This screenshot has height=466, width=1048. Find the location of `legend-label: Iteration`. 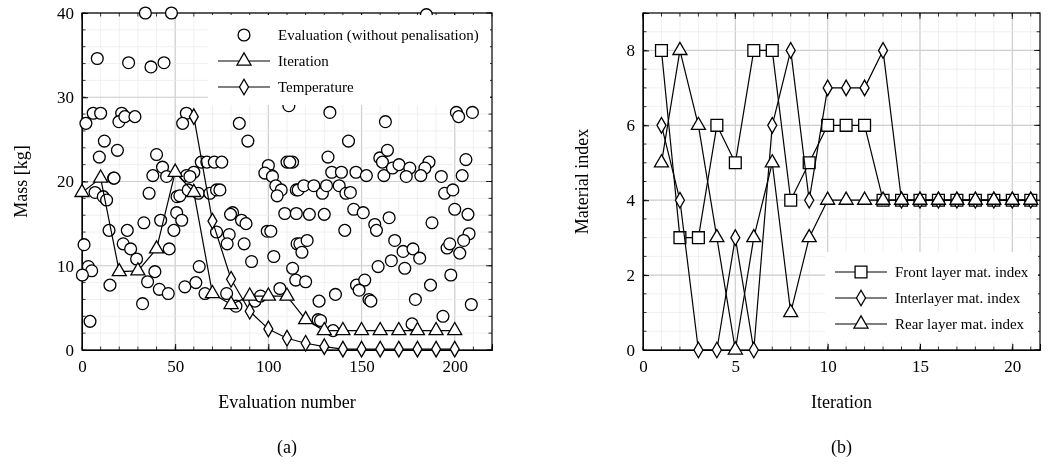

legend-label: Iteration is located at coordinates (304, 61).